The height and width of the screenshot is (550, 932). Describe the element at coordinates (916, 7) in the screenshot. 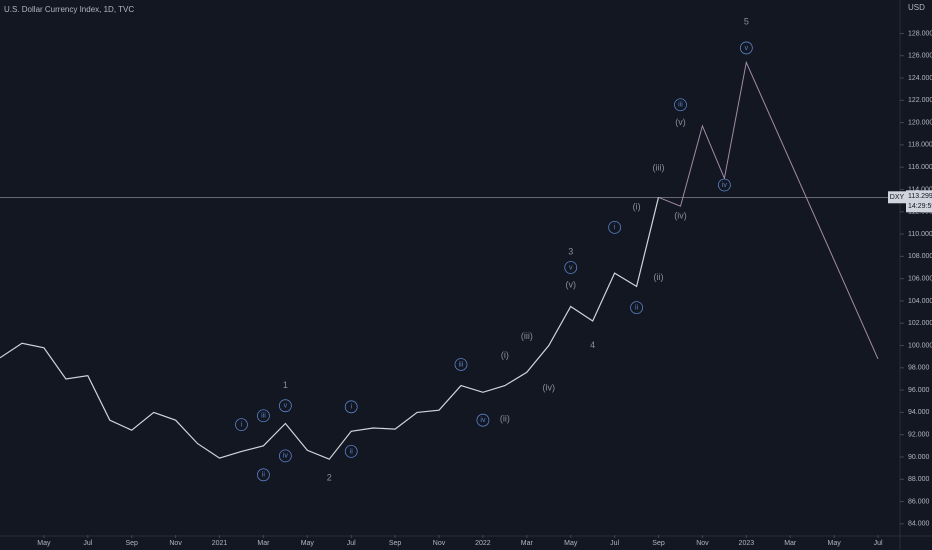

I see `y-axis-label: USD` at that location.